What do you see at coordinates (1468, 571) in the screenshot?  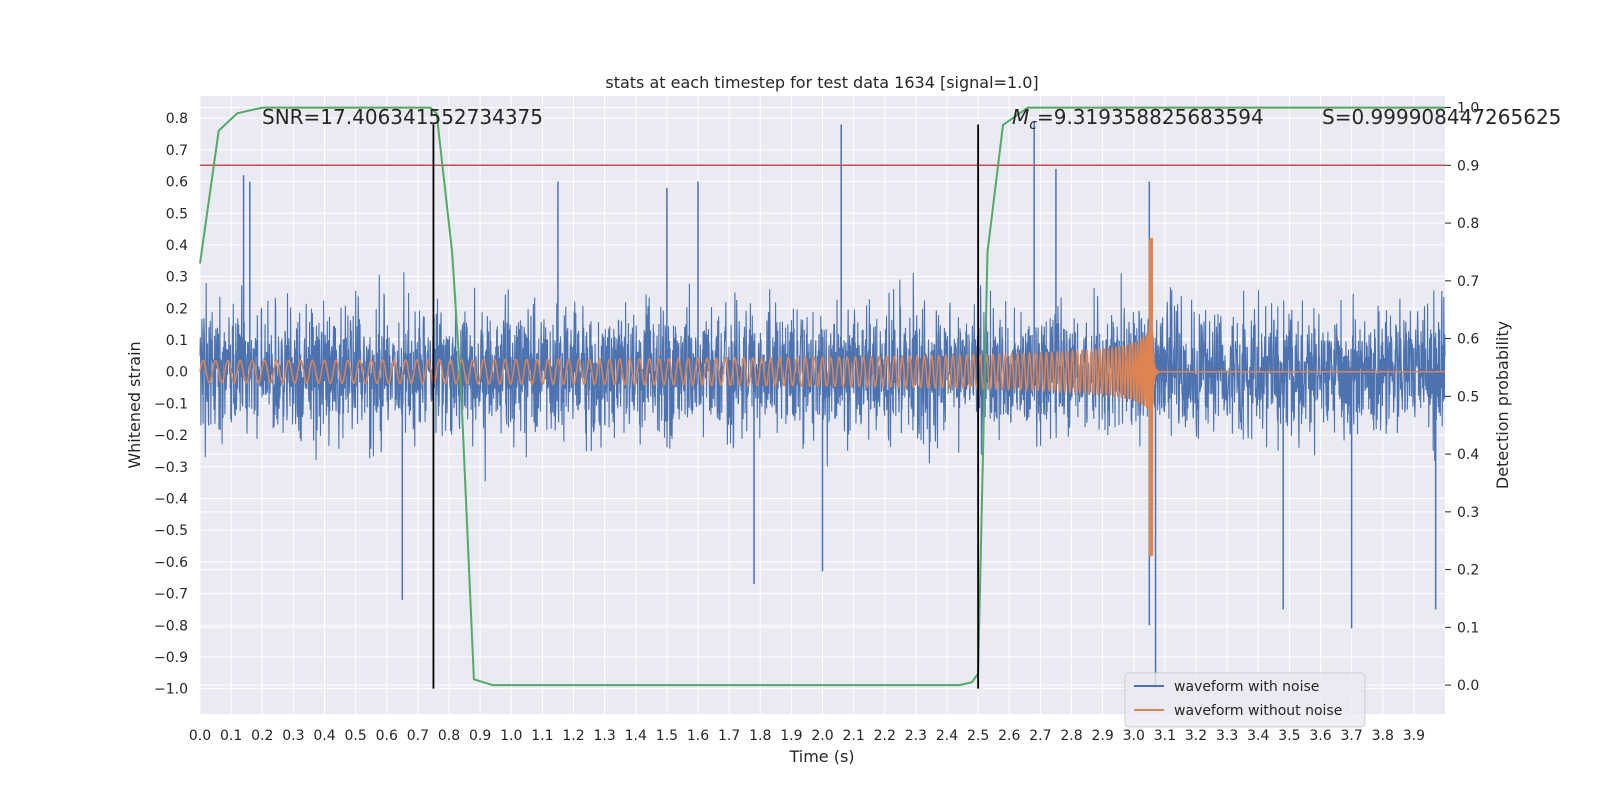 I see `y-right-tick-label: 0.2` at bounding box center [1468, 571].